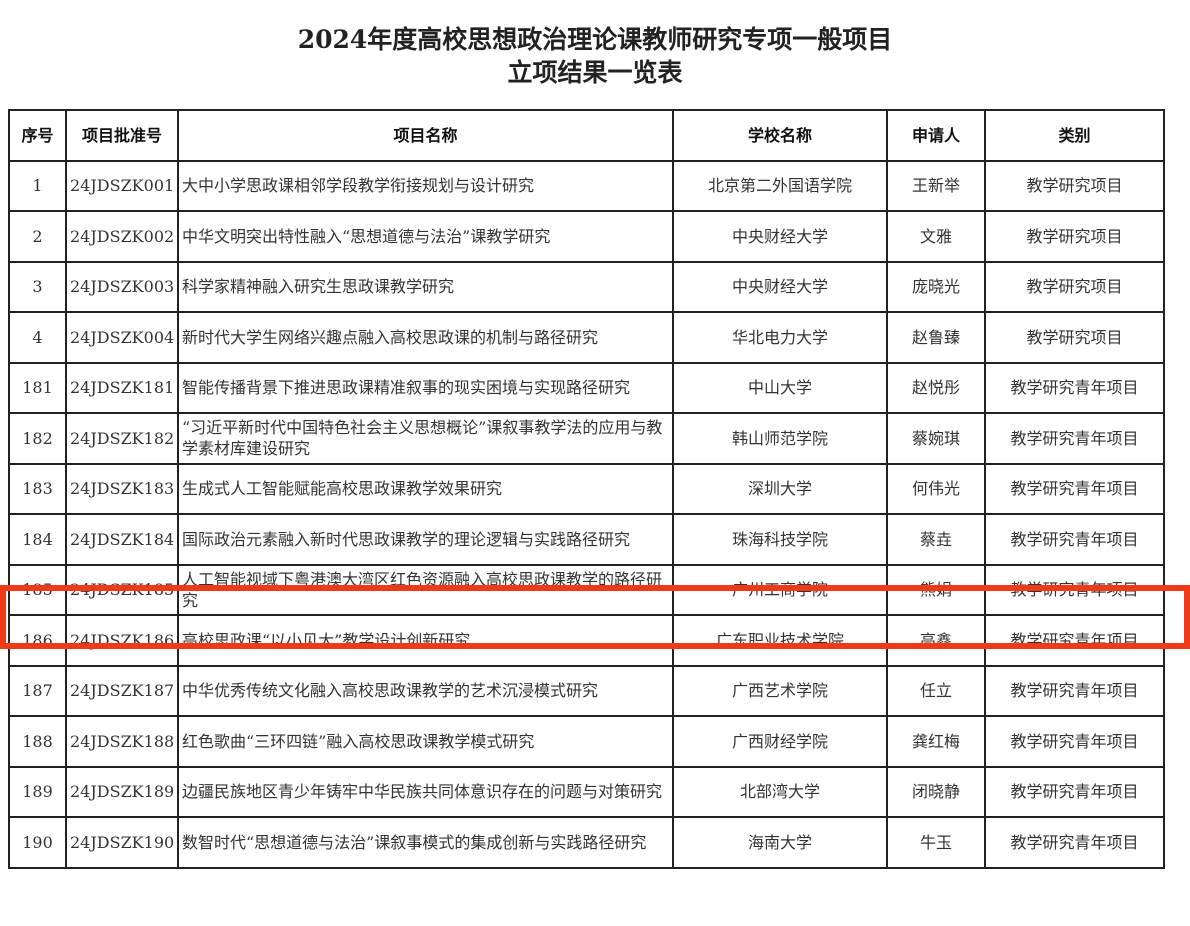 This screenshot has height=926, width=1190. What do you see at coordinates (780, 387) in the screenshot?
I see `cell-school-name: 中山大学` at bounding box center [780, 387].